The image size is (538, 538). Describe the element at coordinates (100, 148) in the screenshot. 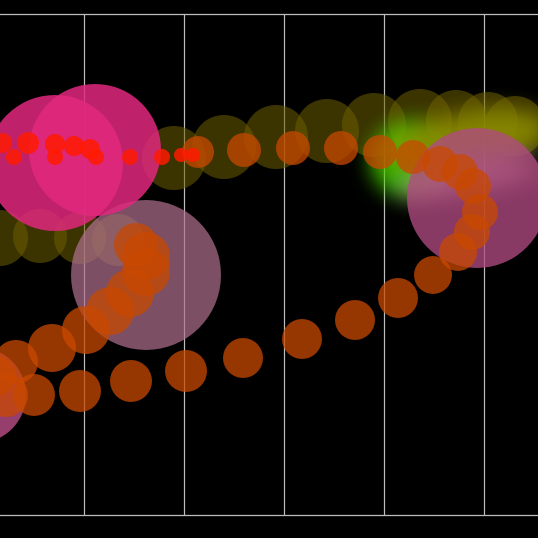

I see `red-dots` at that location.